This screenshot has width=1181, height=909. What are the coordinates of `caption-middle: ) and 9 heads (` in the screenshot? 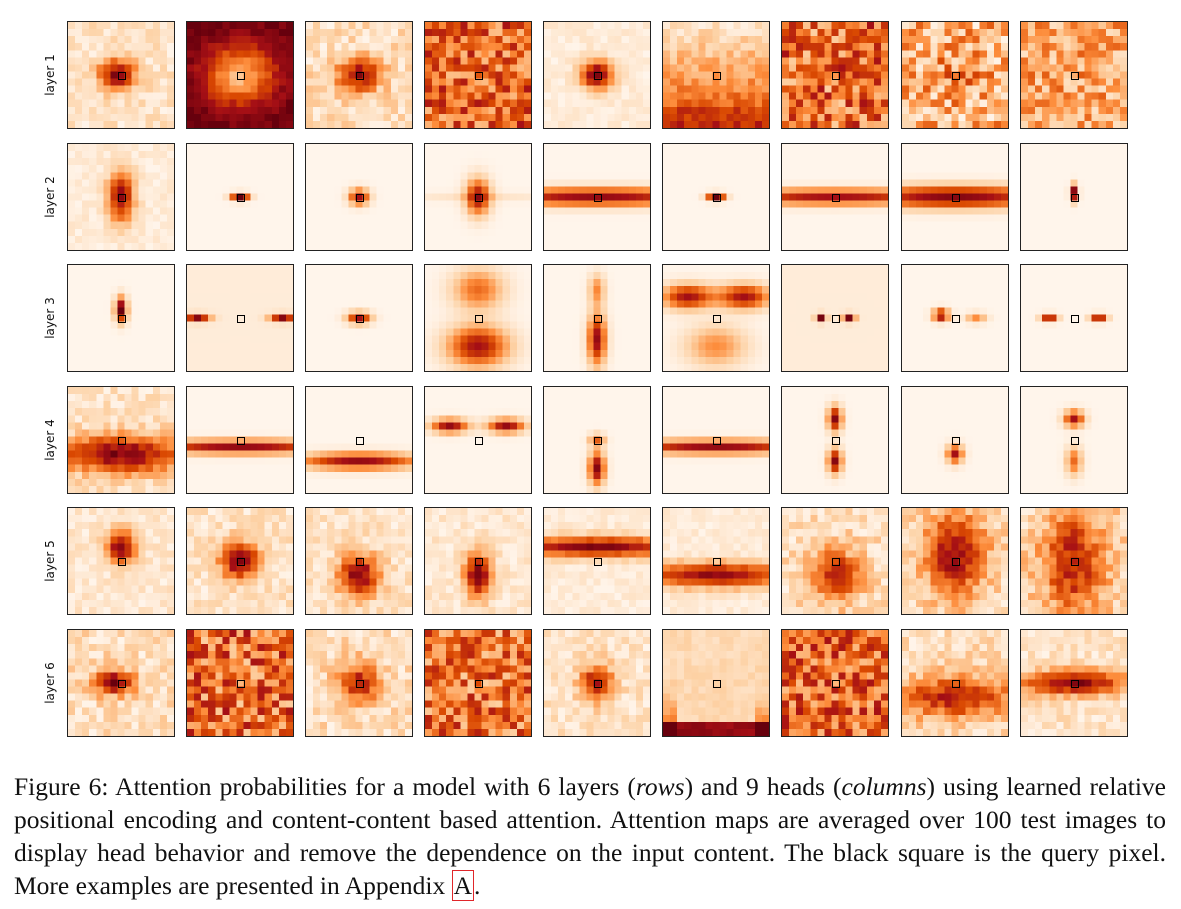 It's located at (763, 786).